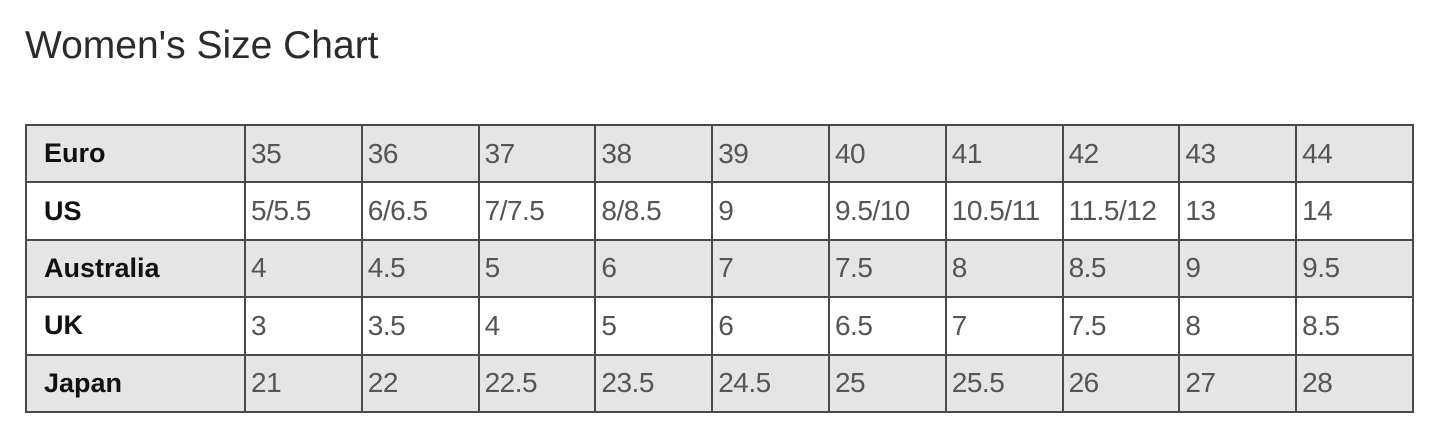  What do you see at coordinates (1004, 153) in the screenshot?
I see `table-cell: 41` at bounding box center [1004, 153].